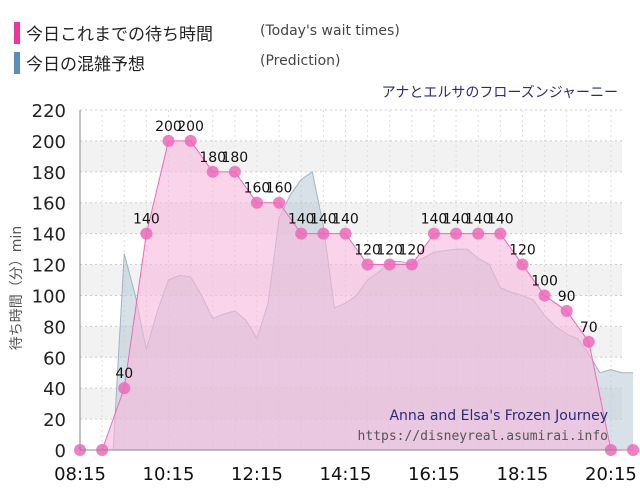 The image size is (640, 500). Describe the element at coordinates (54, 389) in the screenshot. I see `y-tick-label: 40` at that location.